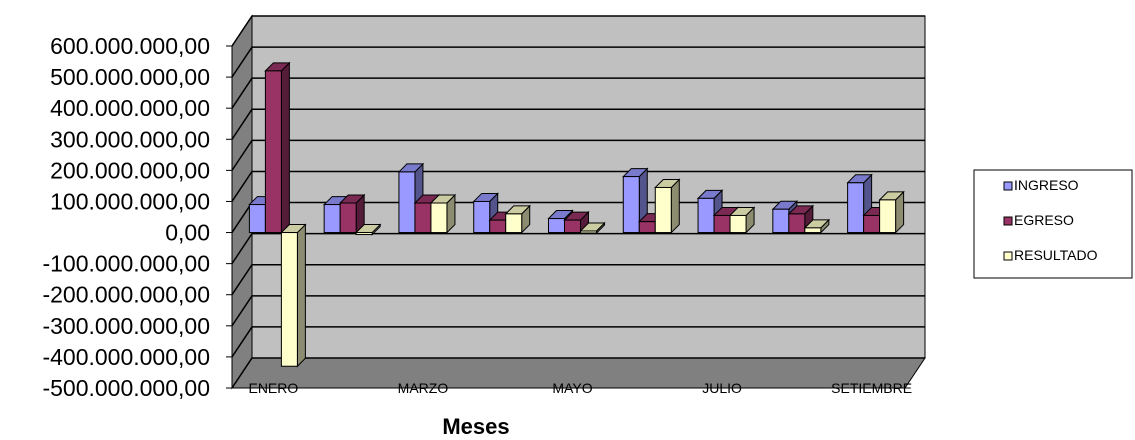  I want to click on legend: INGRESO EGRESO RESULTADO, so click(1053, 224).